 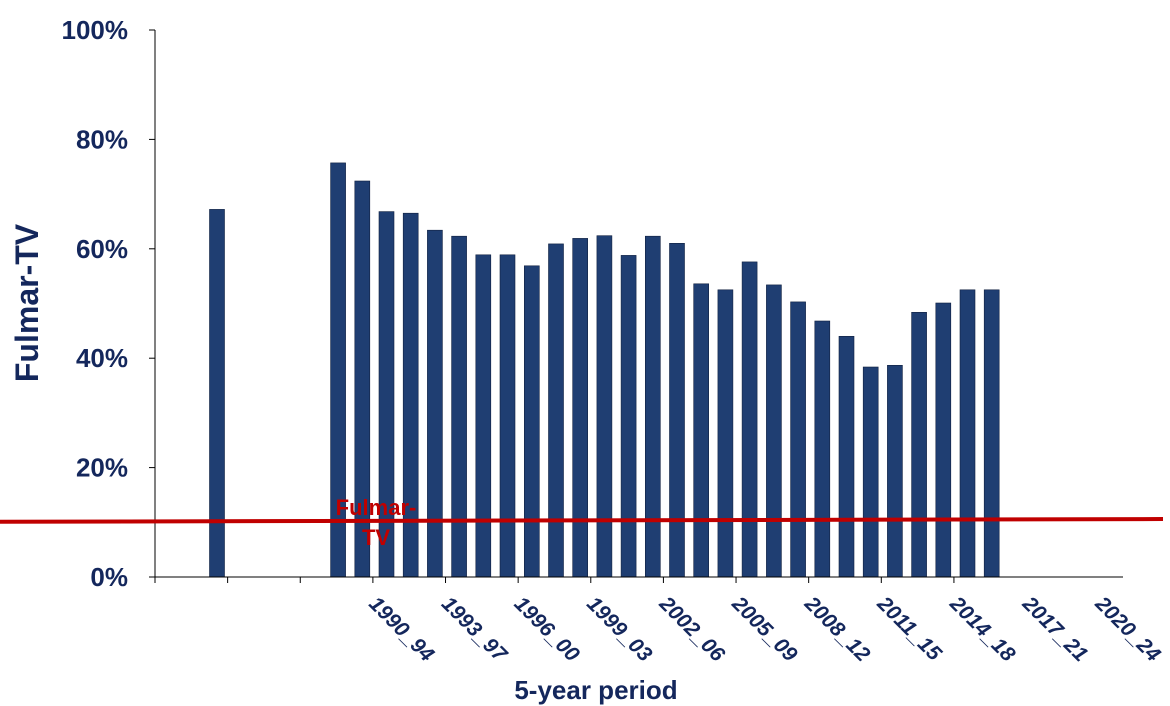 What do you see at coordinates (619, 629) in the screenshot?
I see `x-tick-label: 1999_03` at bounding box center [619, 629].